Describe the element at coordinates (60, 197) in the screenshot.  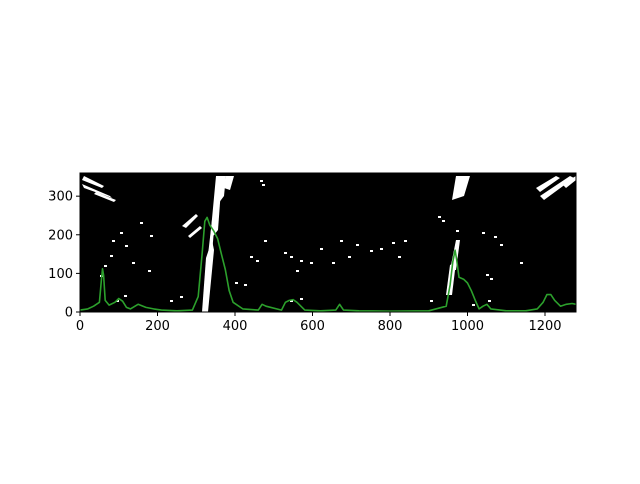
I see `y-tick-label: 300` at that location.